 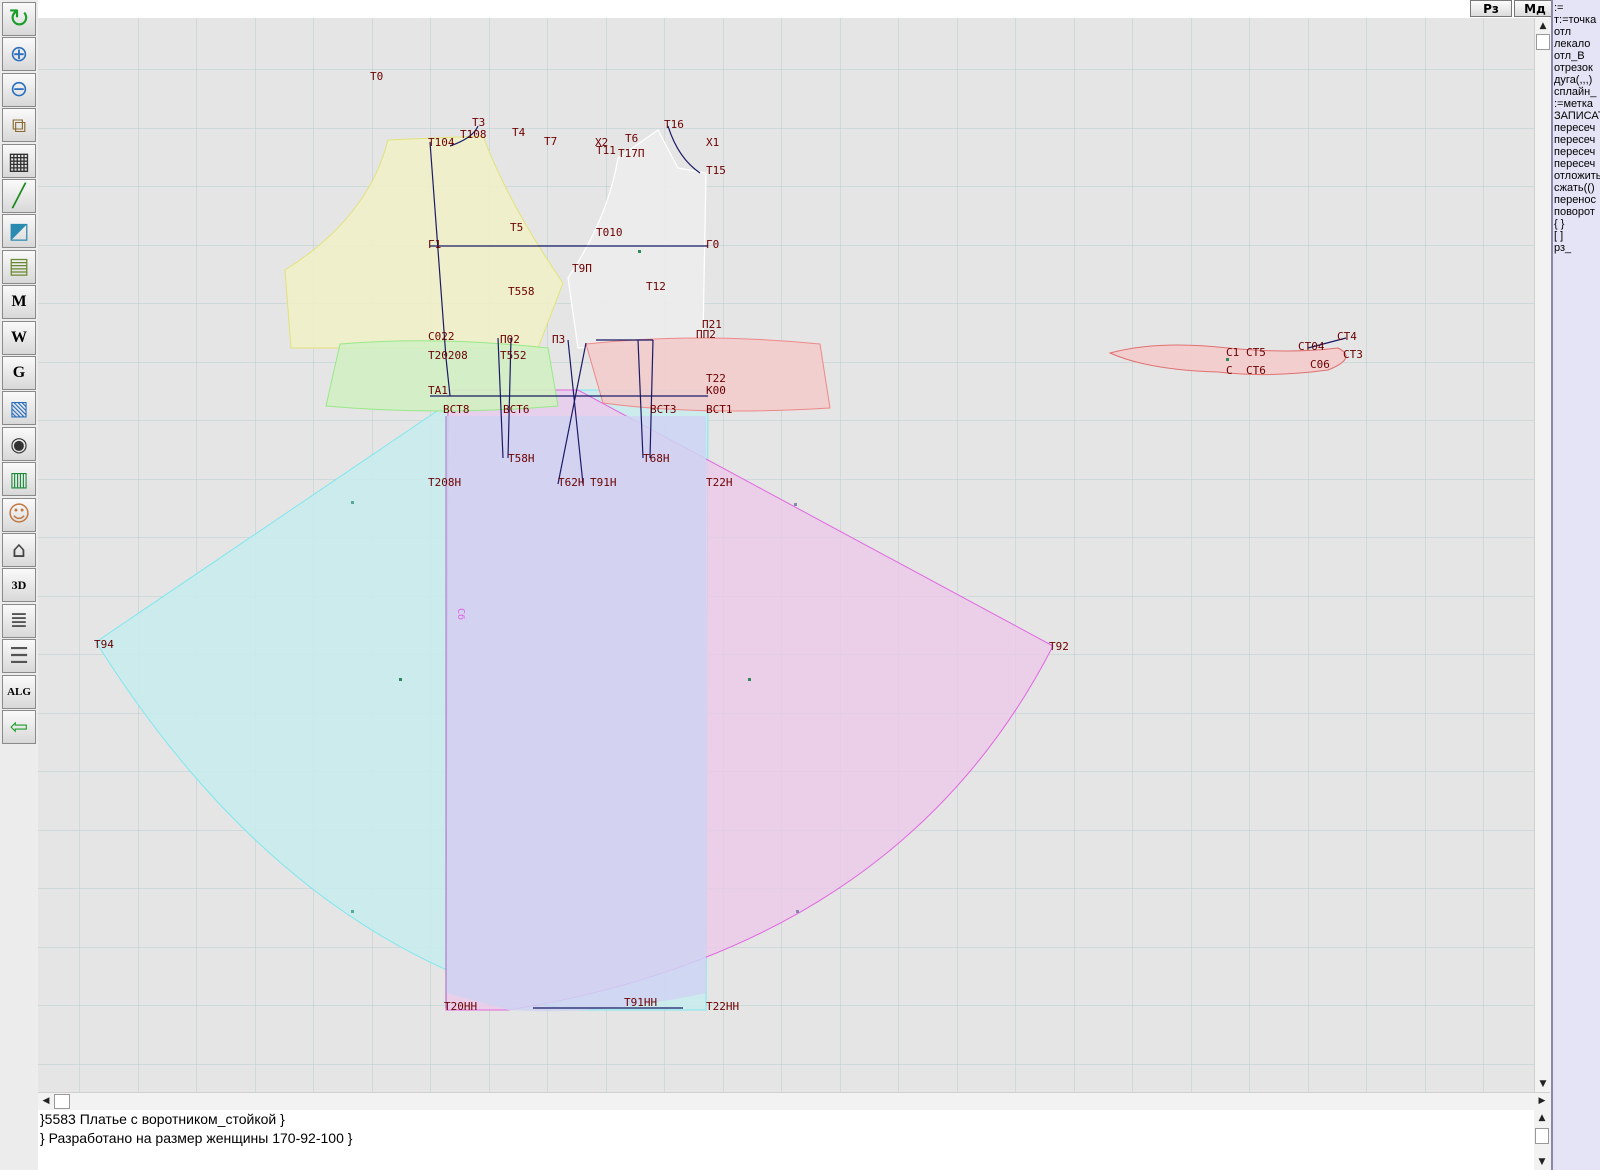 I want to click on point-label-vct3: ВСТ3, so click(x=663, y=409).